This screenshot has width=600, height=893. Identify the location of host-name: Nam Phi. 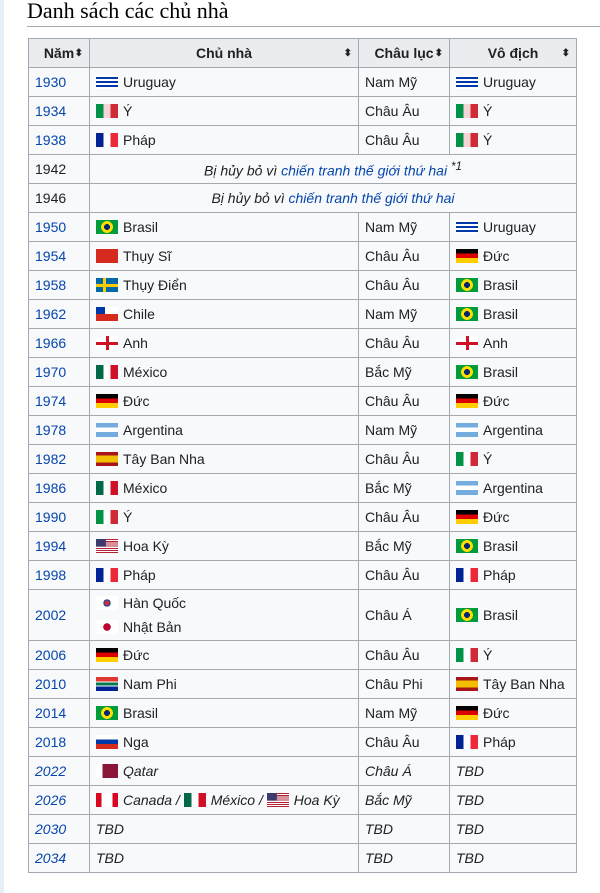
(150, 684).